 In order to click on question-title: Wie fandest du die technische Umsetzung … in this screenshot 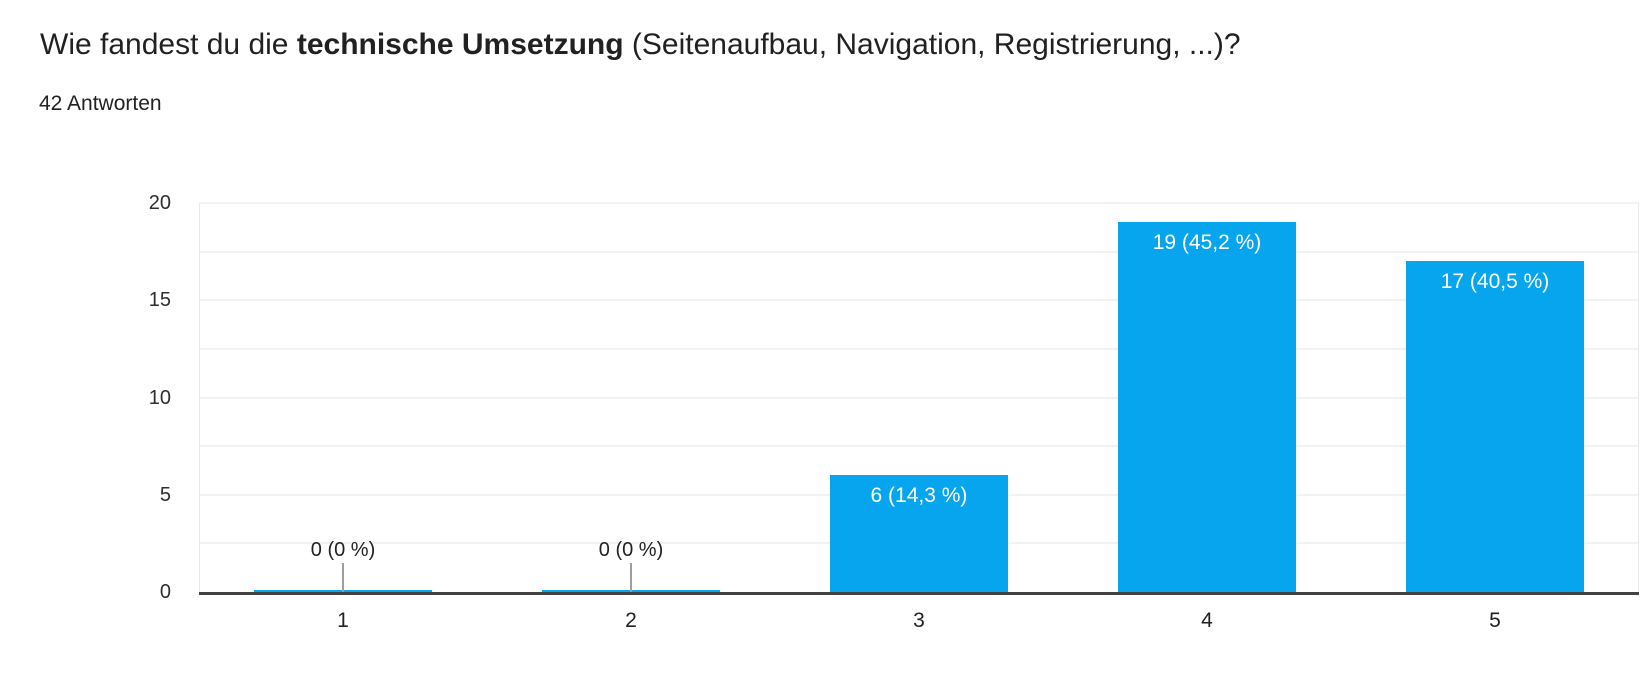, I will do `click(640, 45)`.